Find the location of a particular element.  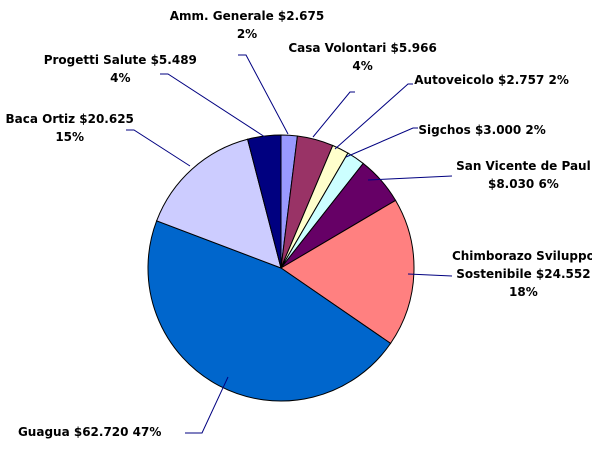

data-label-autoveicolo: Autoveicolo $2.757 2% is located at coordinates (491, 80).